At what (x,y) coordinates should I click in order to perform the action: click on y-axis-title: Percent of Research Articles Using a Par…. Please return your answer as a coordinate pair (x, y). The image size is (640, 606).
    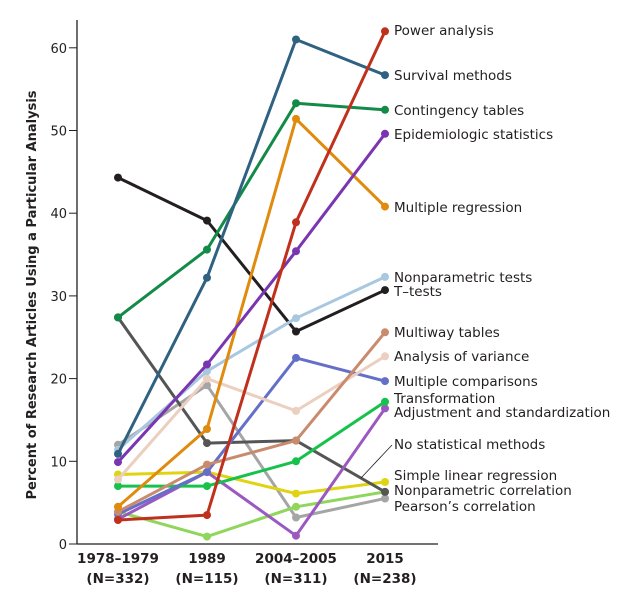
    Looking at the image, I should click on (32, 294).